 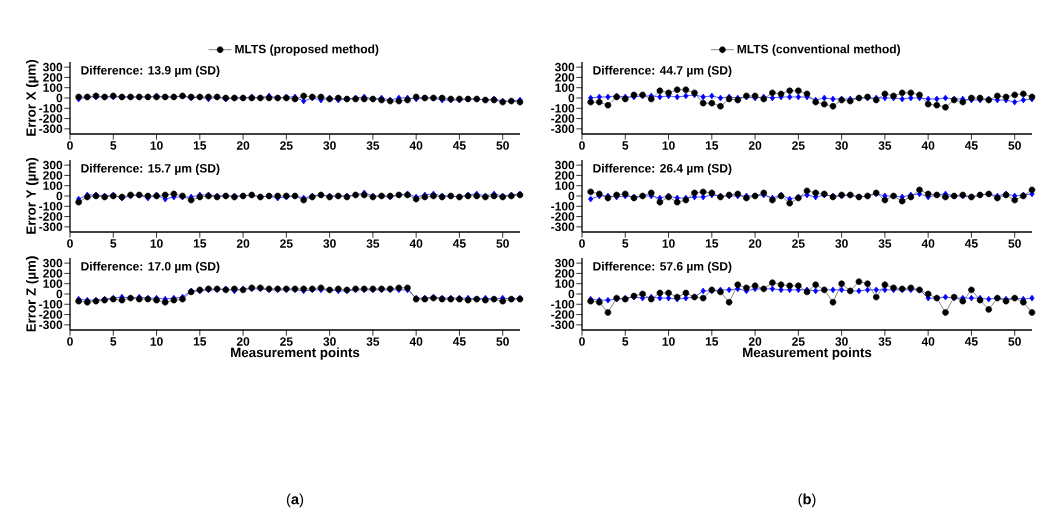 I want to click on y-axis-title: Error Y (µm), so click(x=32, y=196).